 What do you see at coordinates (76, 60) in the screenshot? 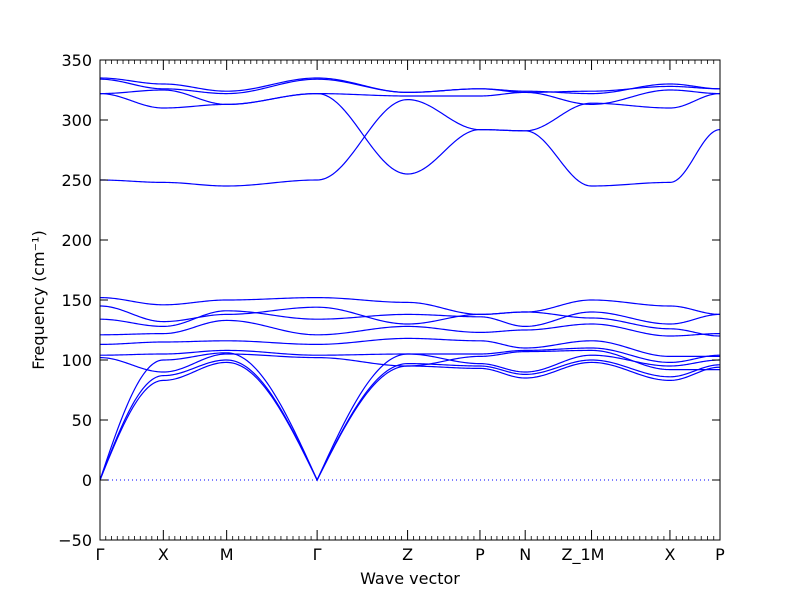
I see `y-tick-label: 350` at bounding box center [76, 60].